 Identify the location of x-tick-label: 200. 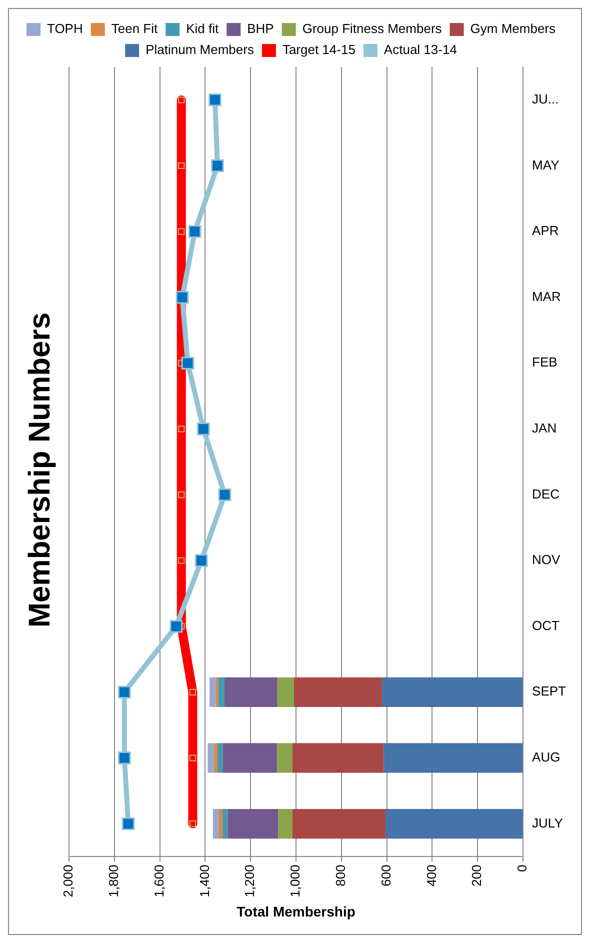
(476, 875).